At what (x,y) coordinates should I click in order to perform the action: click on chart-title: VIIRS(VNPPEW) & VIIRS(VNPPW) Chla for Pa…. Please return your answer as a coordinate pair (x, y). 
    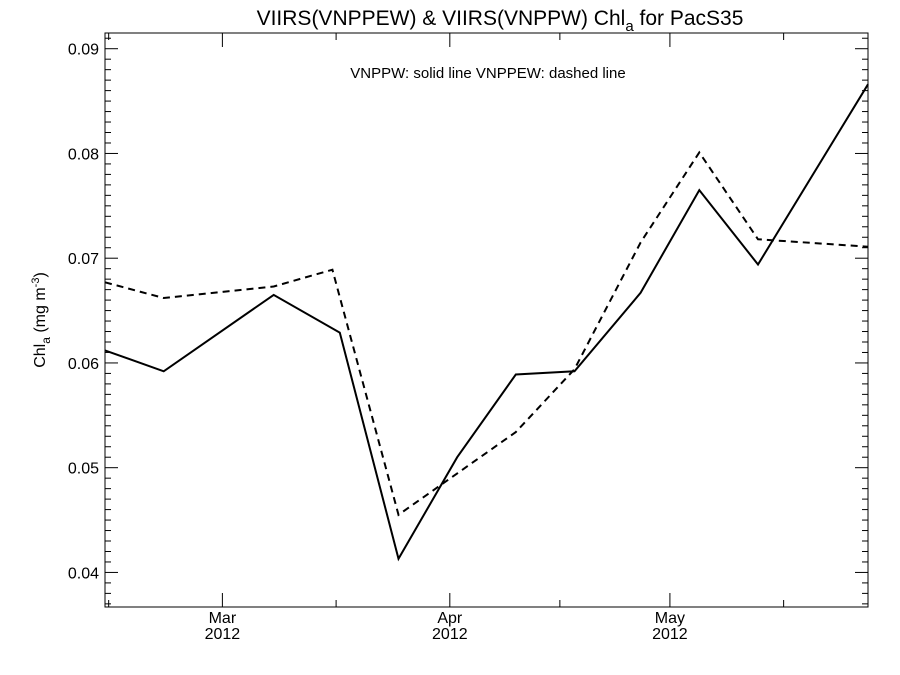
    Looking at the image, I should click on (500, 21).